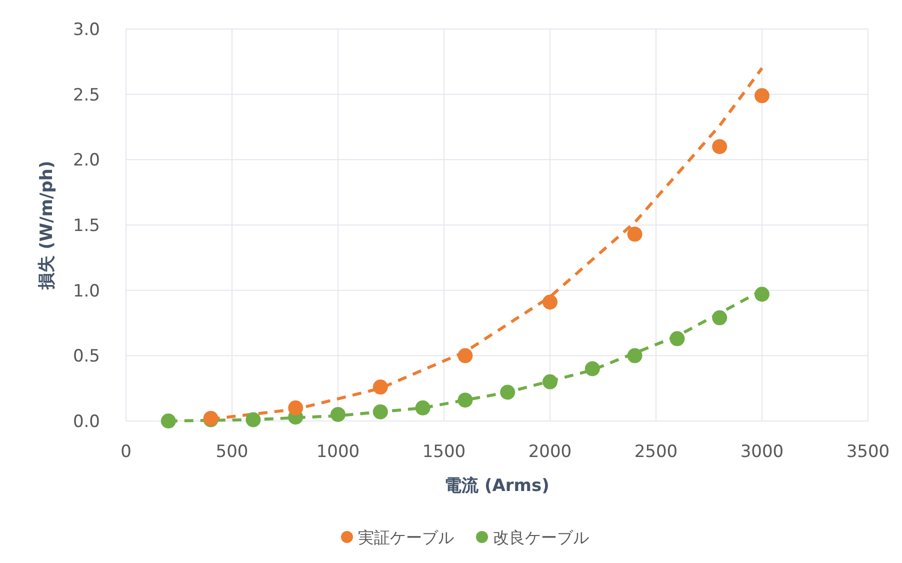 The height and width of the screenshot is (563, 902). Describe the element at coordinates (406, 537) in the screenshot. I see `legend-label: 実証ケーブル` at that location.